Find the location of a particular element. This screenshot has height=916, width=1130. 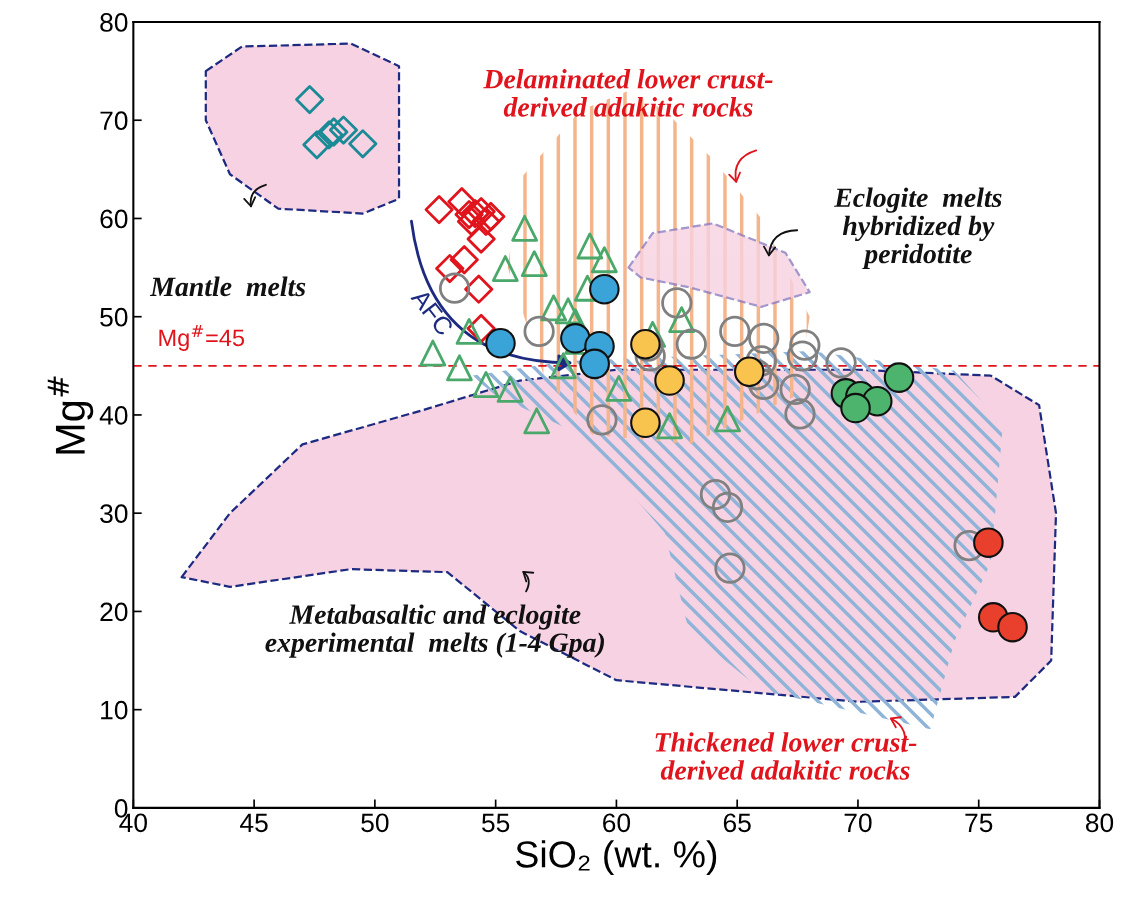

y-tick-label: 70 is located at coordinates (114, 121).